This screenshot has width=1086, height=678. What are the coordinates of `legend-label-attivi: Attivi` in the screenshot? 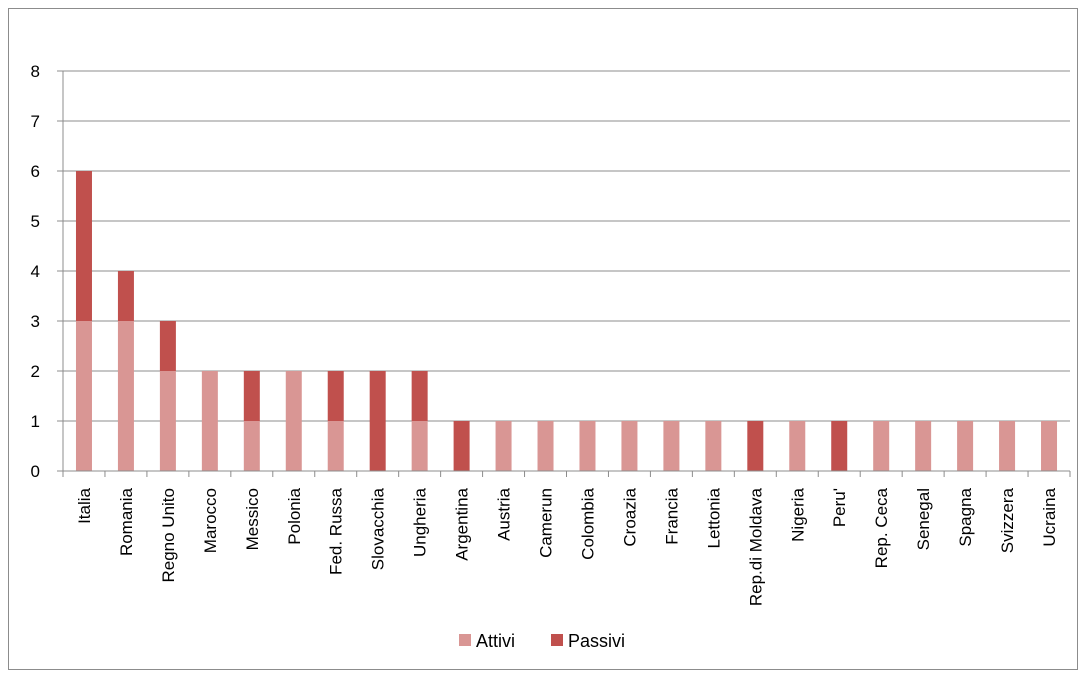 It's located at (495, 641).